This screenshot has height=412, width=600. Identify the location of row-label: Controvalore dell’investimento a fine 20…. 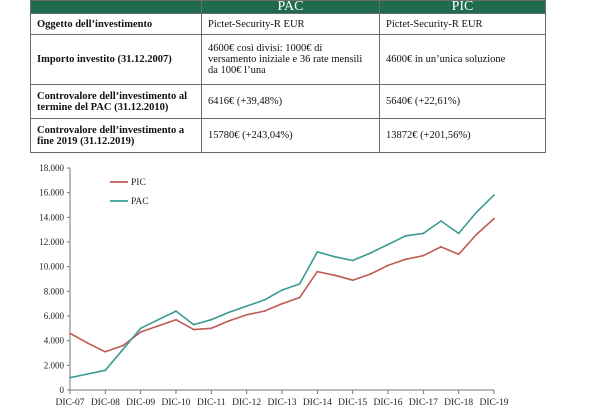
(116, 135).